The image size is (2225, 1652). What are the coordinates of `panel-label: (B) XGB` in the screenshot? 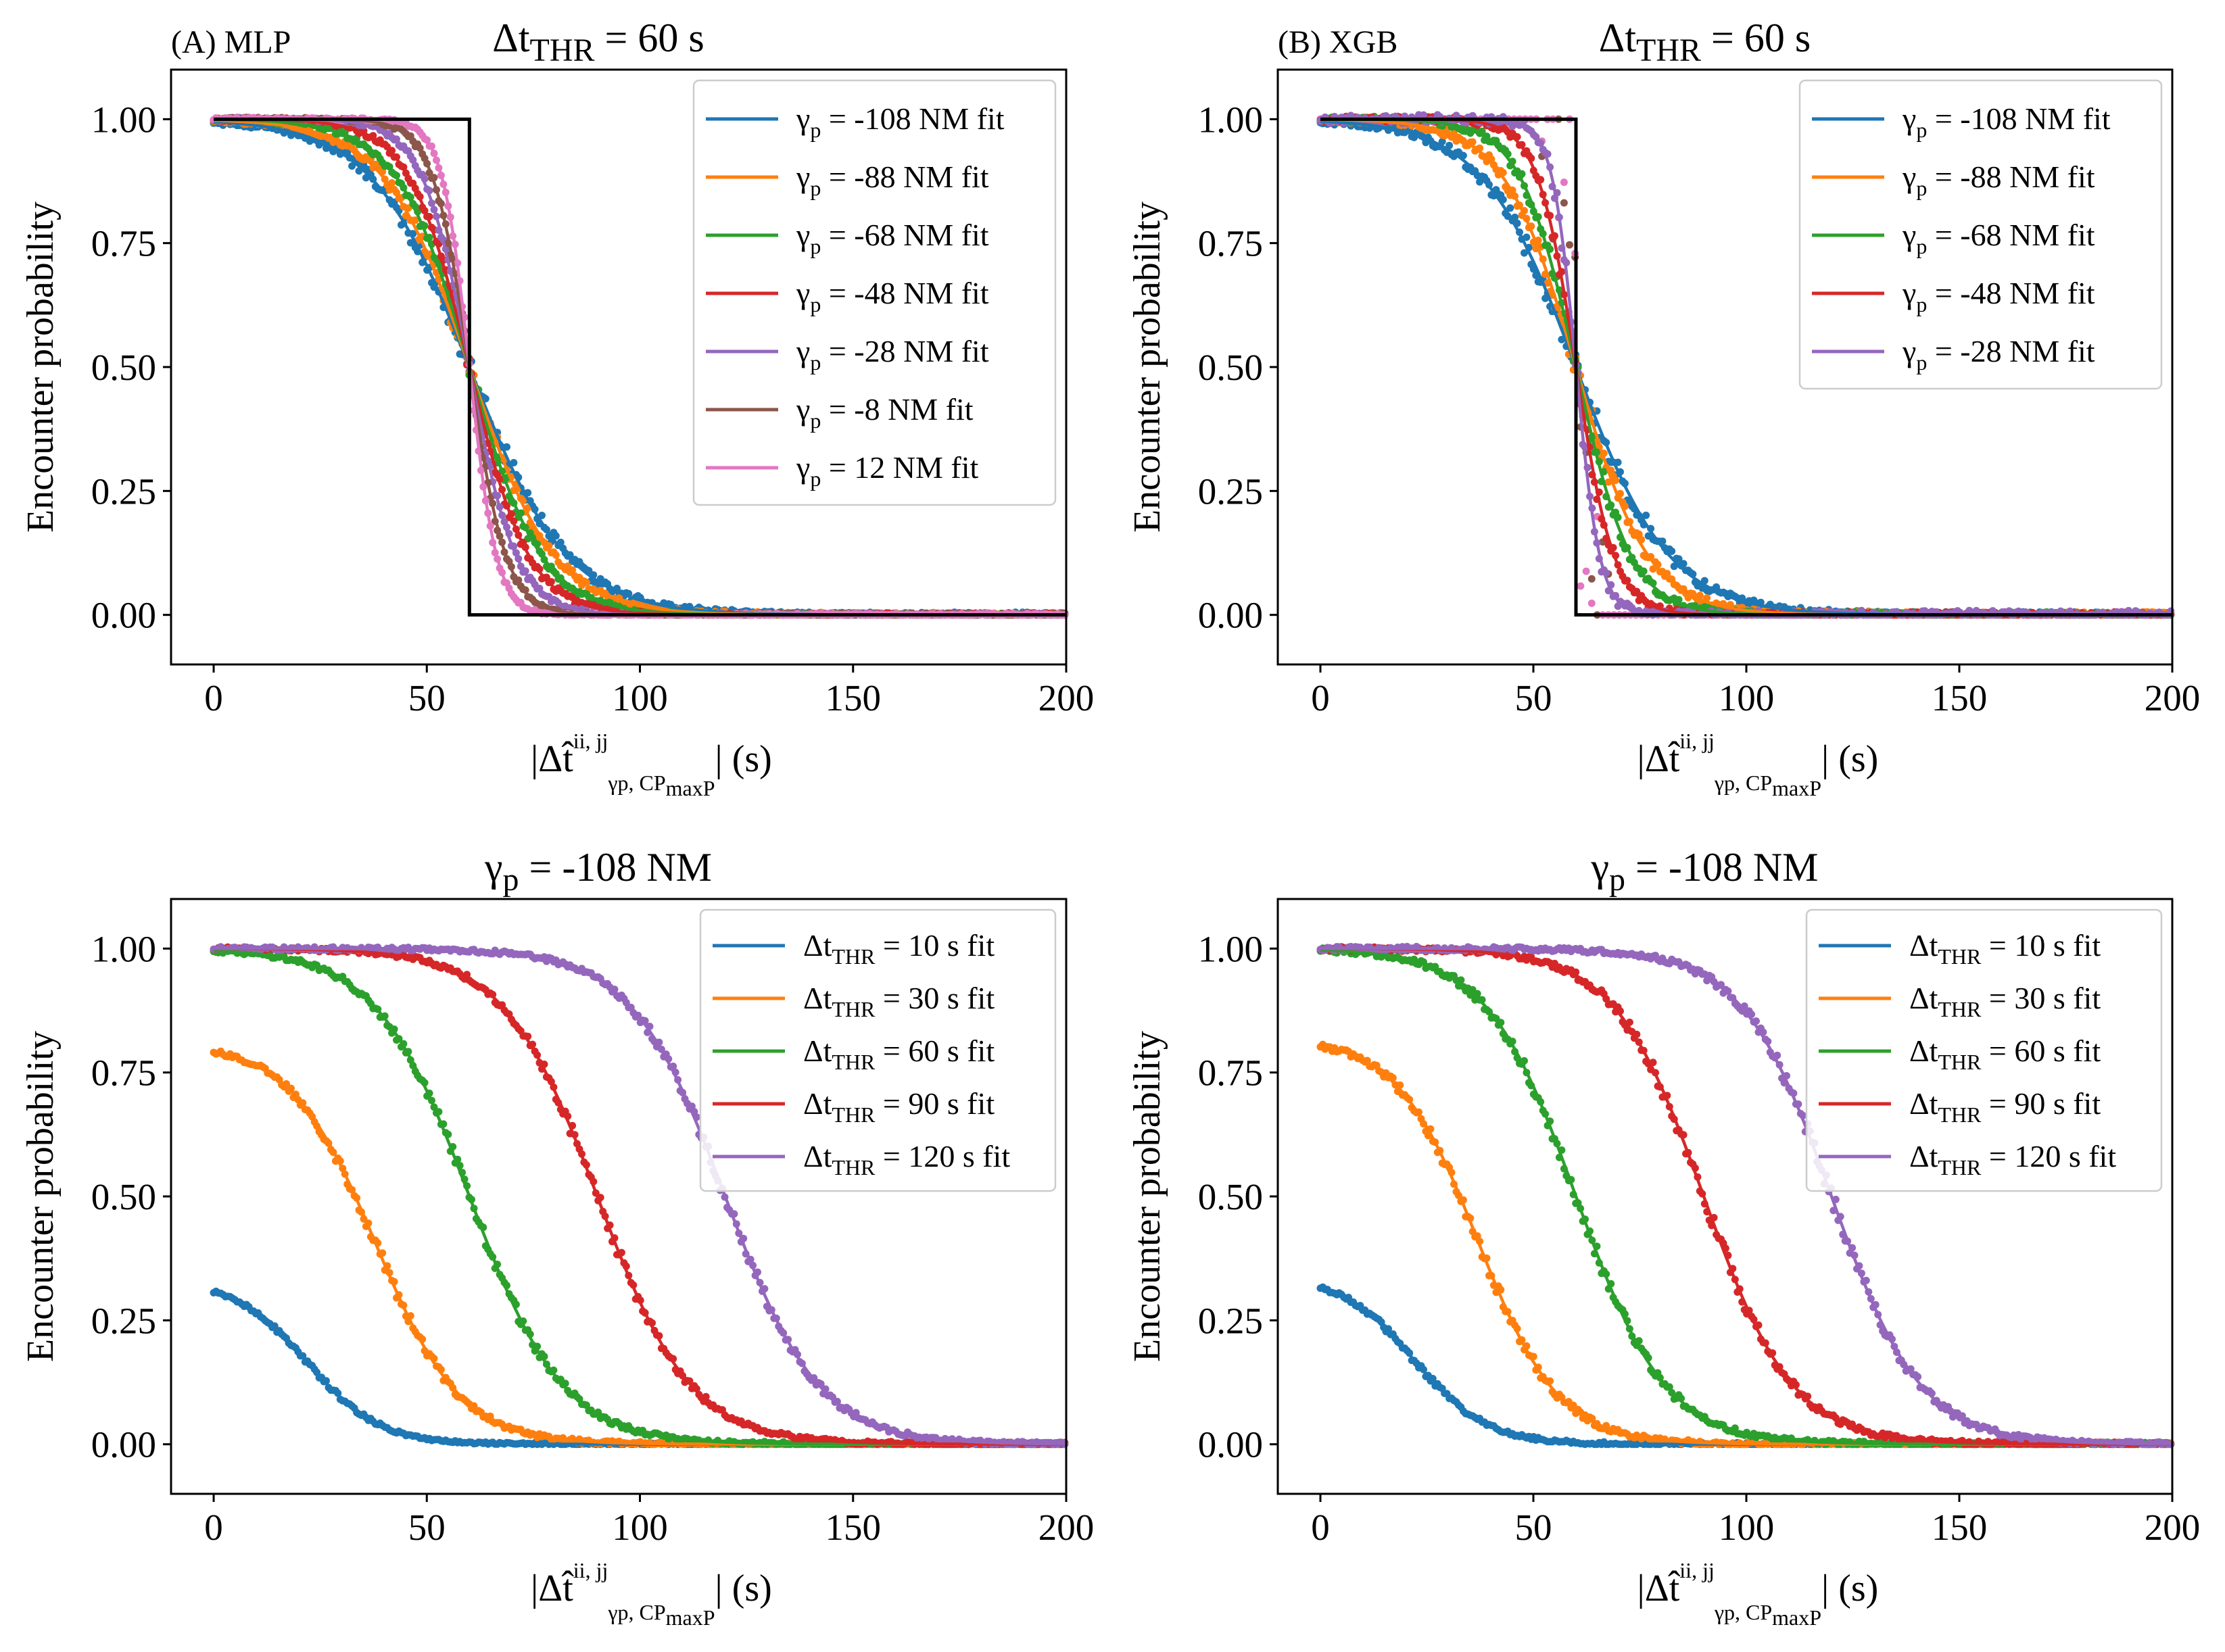 It's located at (1337, 42).